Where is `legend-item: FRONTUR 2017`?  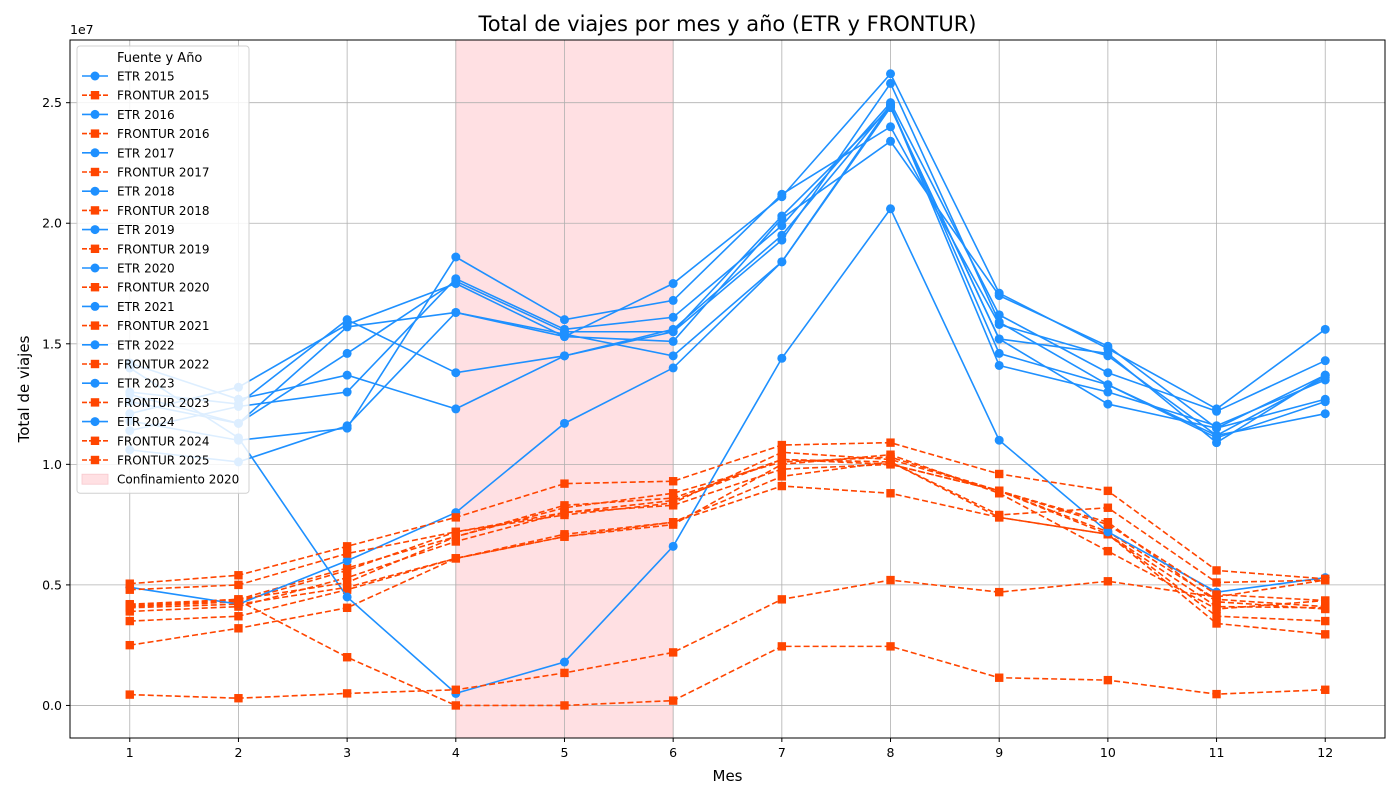 legend-item: FRONTUR 2017 is located at coordinates (145, 173).